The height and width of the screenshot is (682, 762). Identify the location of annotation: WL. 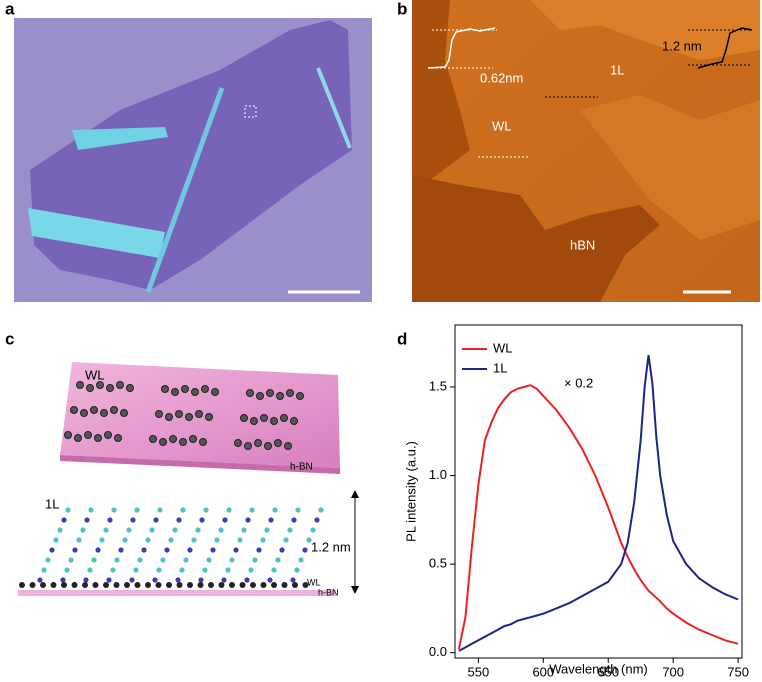
(502, 125).